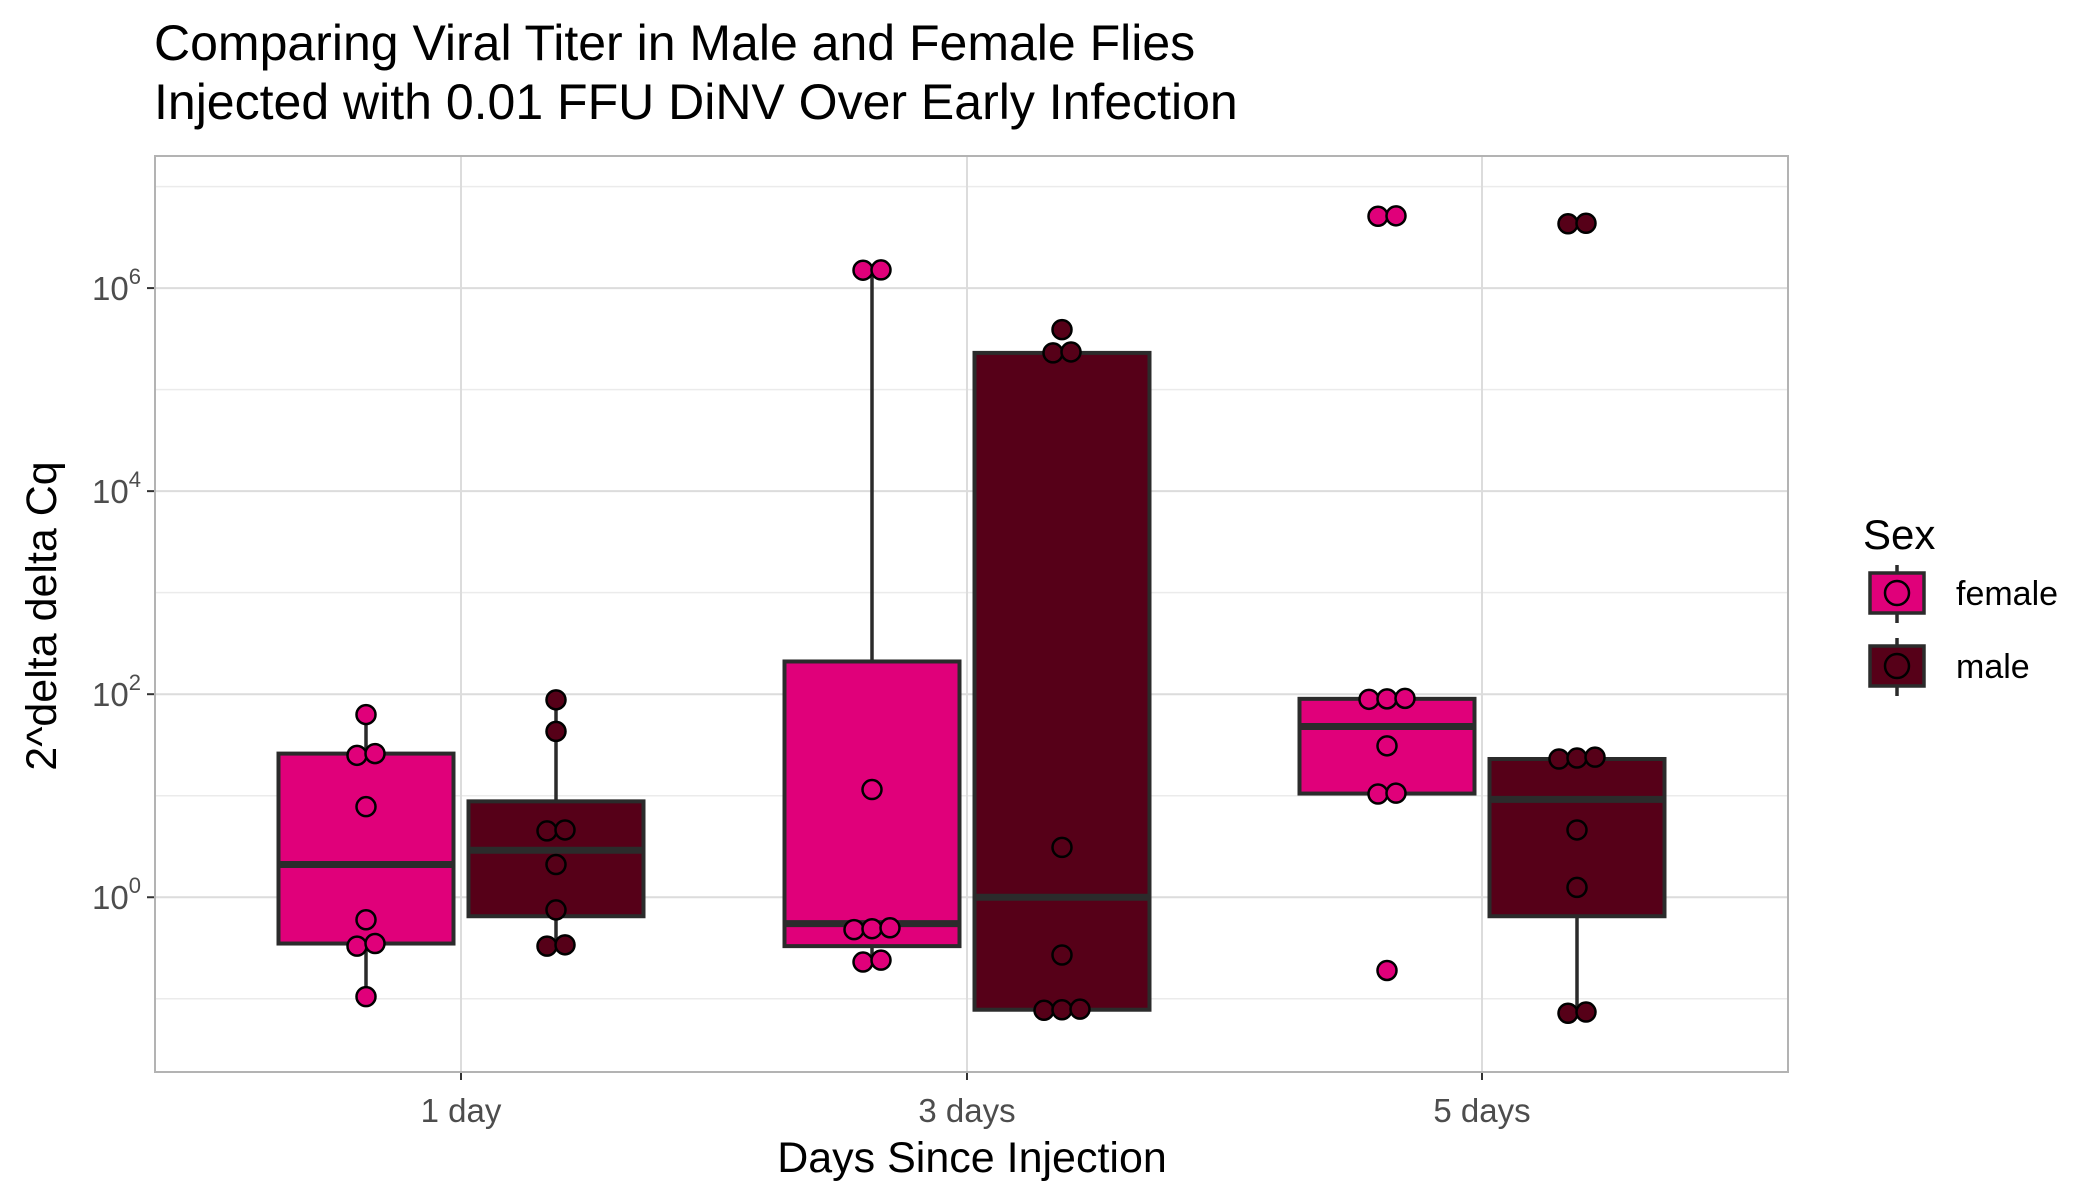 This screenshot has width=2100, height=1200. Describe the element at coordinates (1481, 1110) in the screenshot. I see `x-tick-label: 5 days` at that location.